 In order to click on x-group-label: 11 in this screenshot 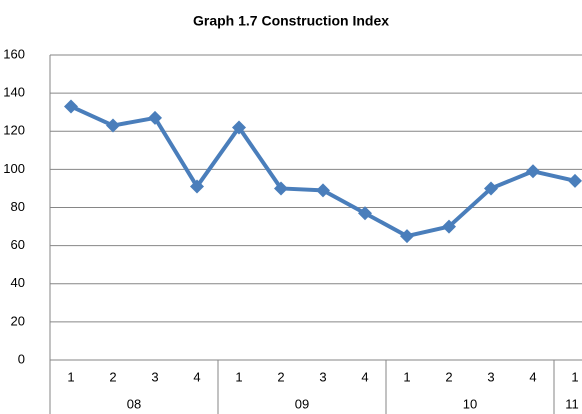, I will do `click(572, 403)`.